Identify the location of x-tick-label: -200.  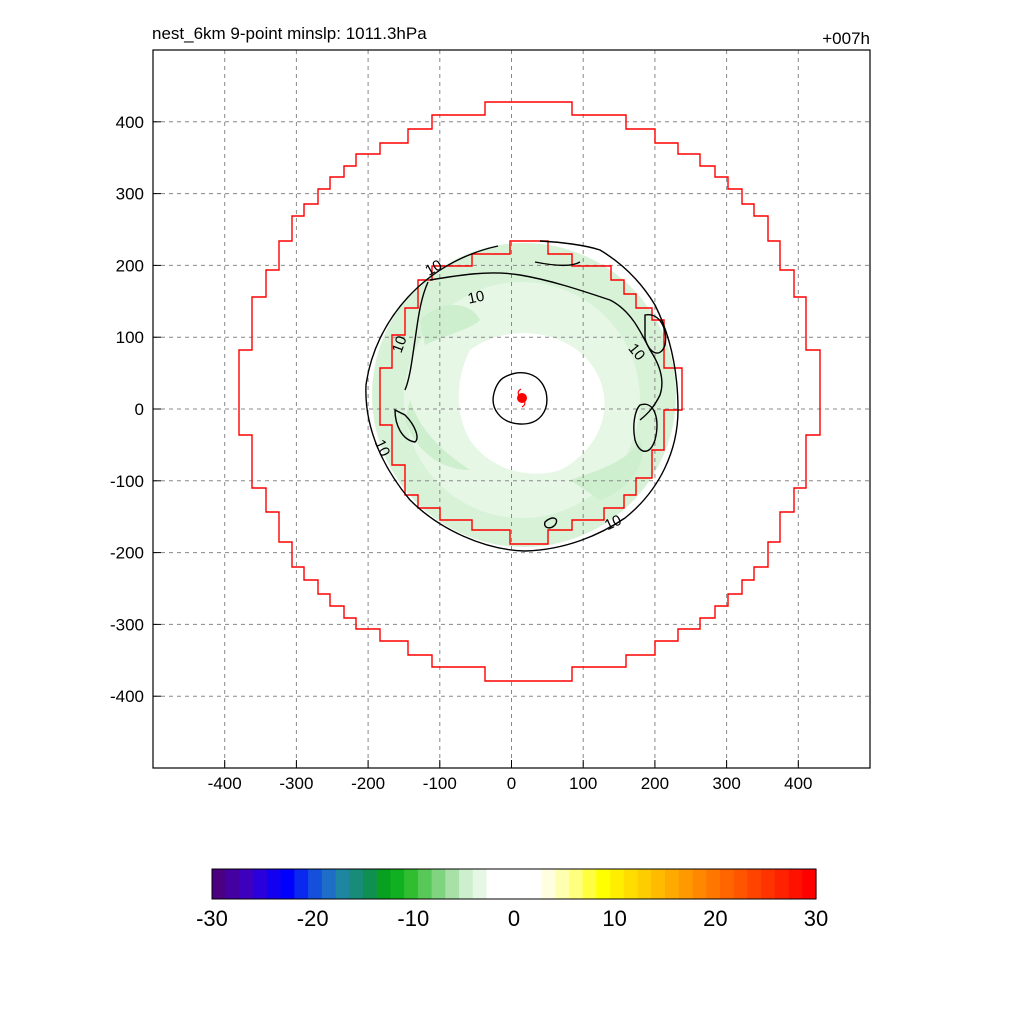
(368, 783).